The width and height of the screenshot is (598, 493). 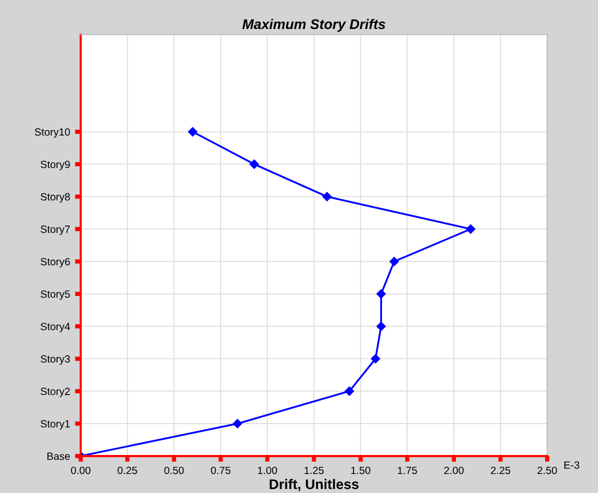 What do you see at coordinates (58, 456) in the screenshot?
I see `y-tick-label: Base` at bounding box center [58, 456].